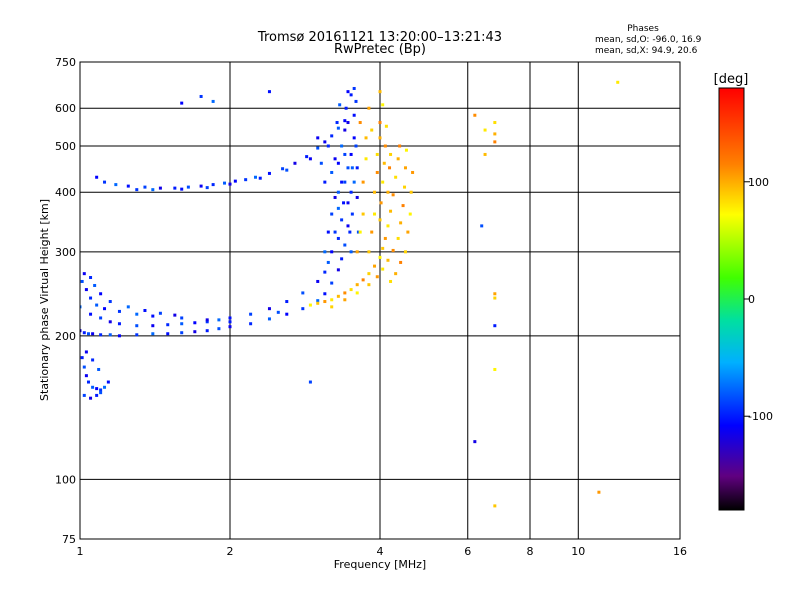 The image size is (800, 600). I want to click on x-axis-label: Frequency [MHz], so click(380, 564).